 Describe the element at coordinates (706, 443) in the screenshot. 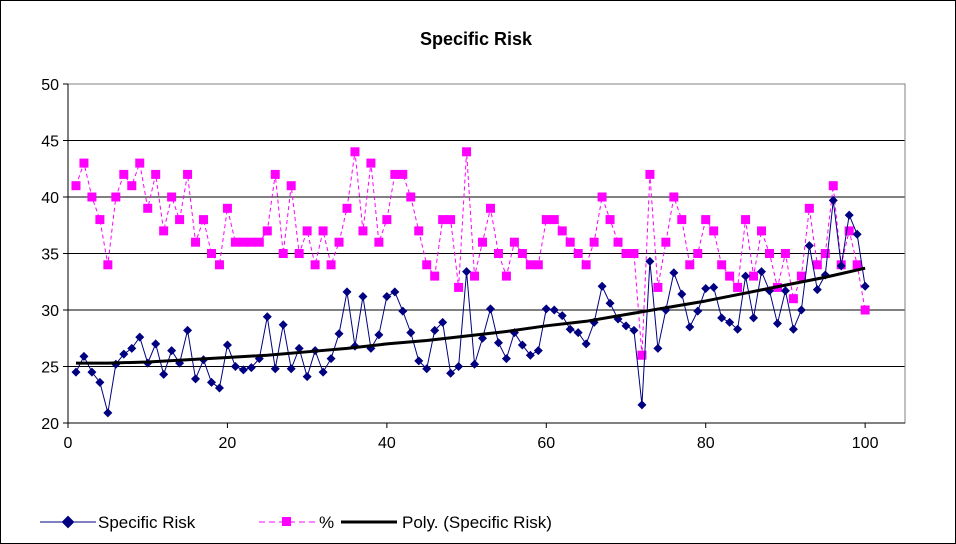

I see `x-tick-label: 80` at that location.